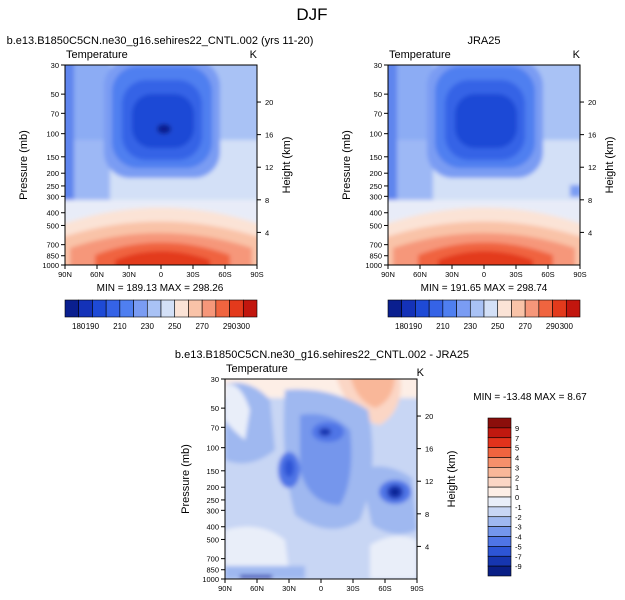 The height and width of the screenshot is (600, 625). I want to click on latitude-axis: 90N 60N 30N 0 30S 60S 90S, so click(161, 272).